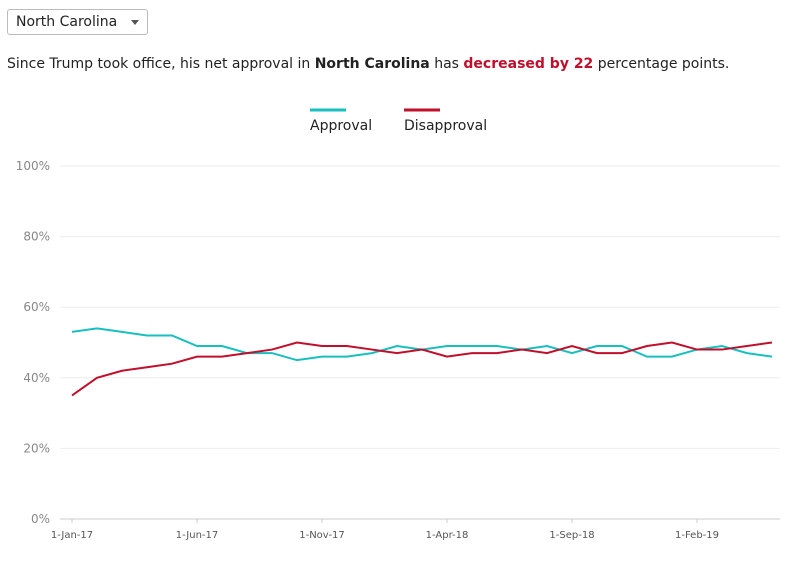  What do you see at coordinates (661, 64) in the screenshot?
I see `summary-text: percentage points.` at bounding box center [661, 64].